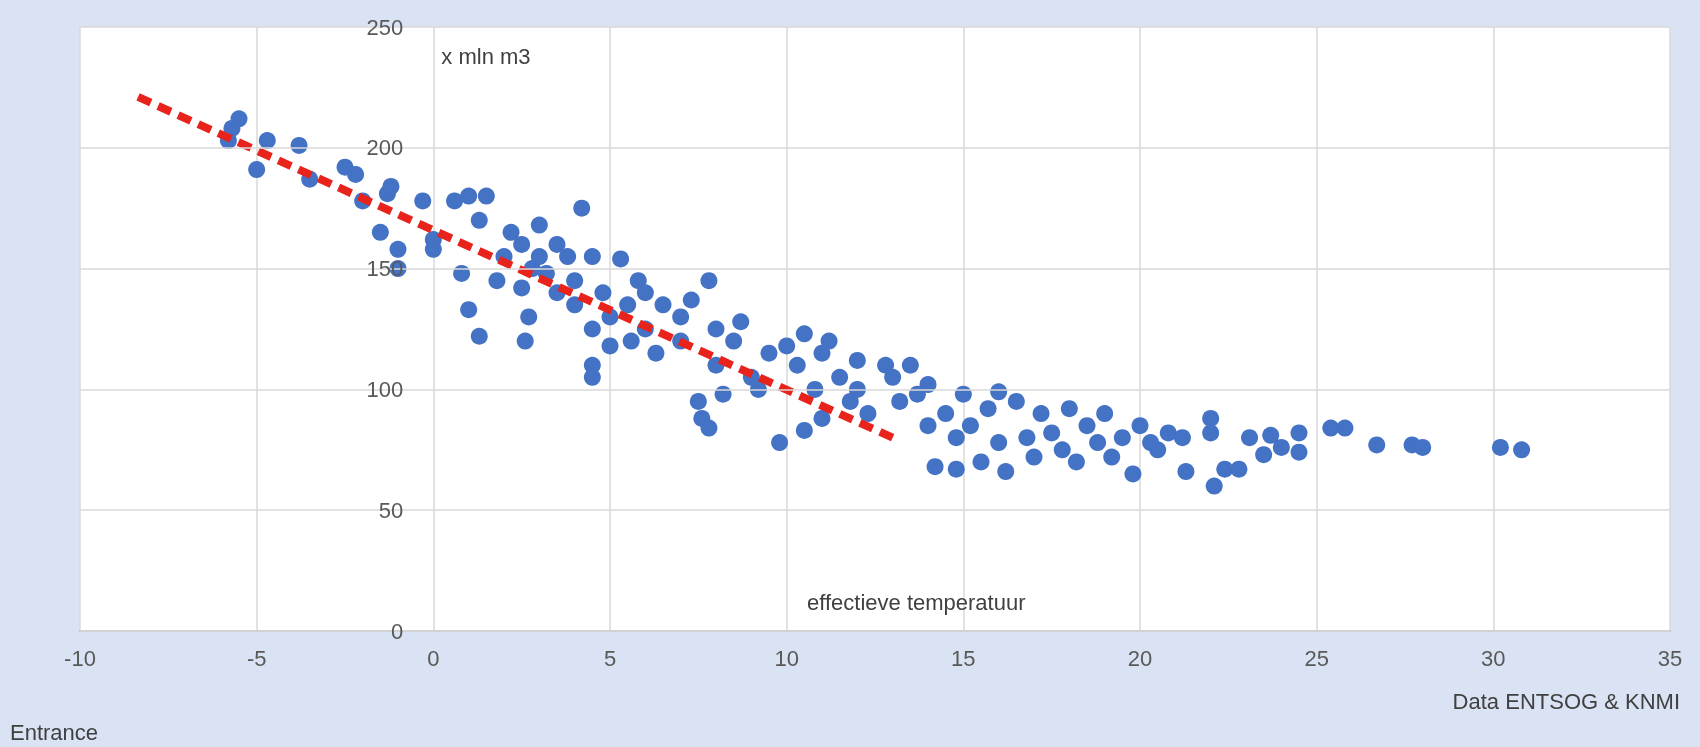  Describe the element at coordinates (433, 658) in the screenshot. I see `x-tick-label: 0` at that location.